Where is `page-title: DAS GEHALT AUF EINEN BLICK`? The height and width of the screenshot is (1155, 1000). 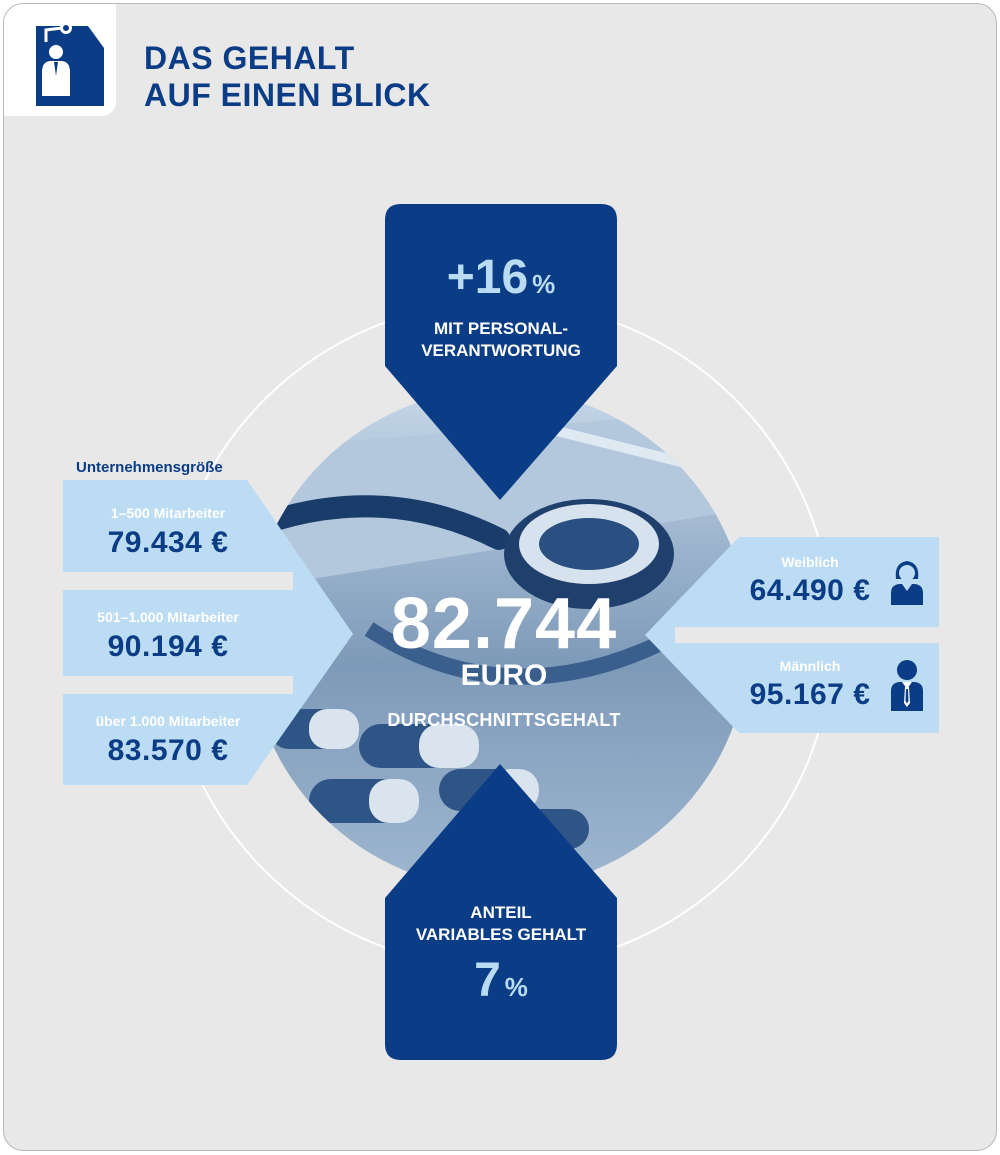 page-title: DAS GEHALT AUF EINEN BLICK is located at coordinates (287, 77).